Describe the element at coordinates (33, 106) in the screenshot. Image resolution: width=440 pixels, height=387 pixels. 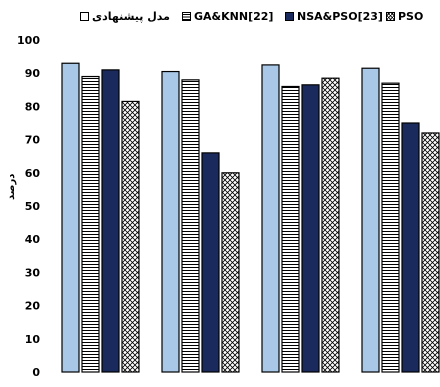
I see `y-tick-label: 80` at that location.